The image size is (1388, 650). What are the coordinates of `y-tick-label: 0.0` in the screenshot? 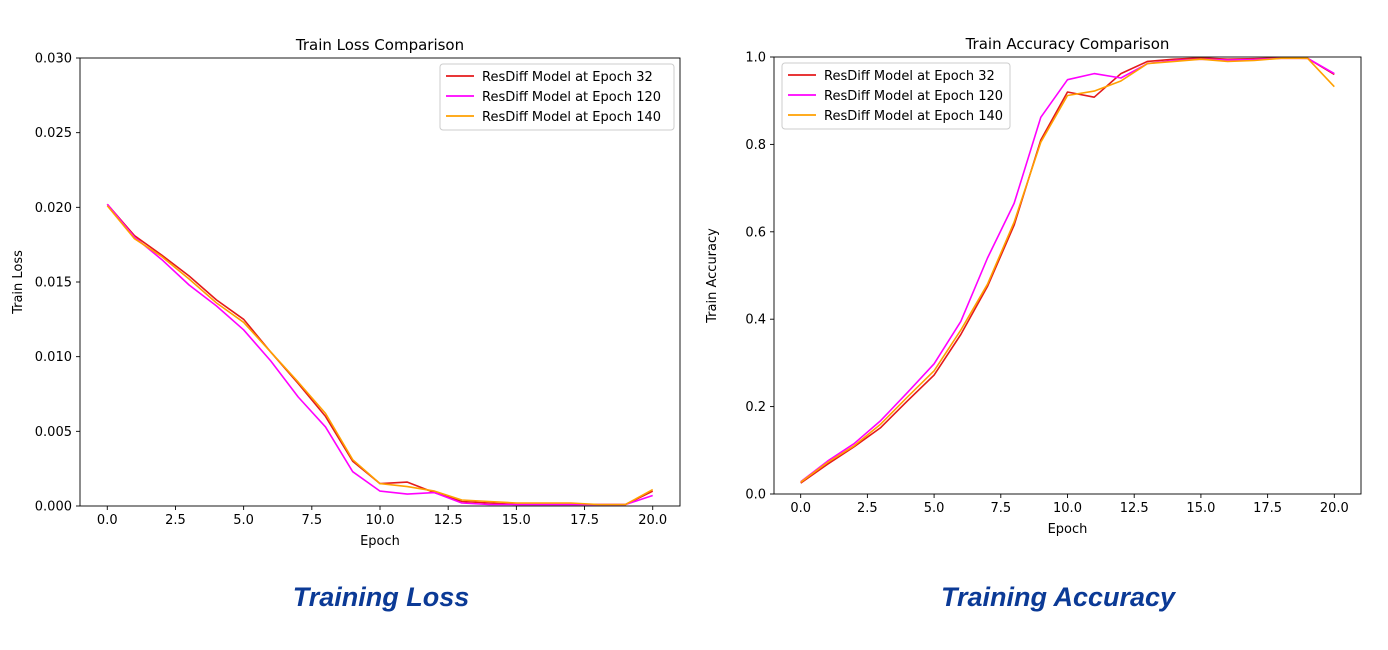 It's located at (755, 495).